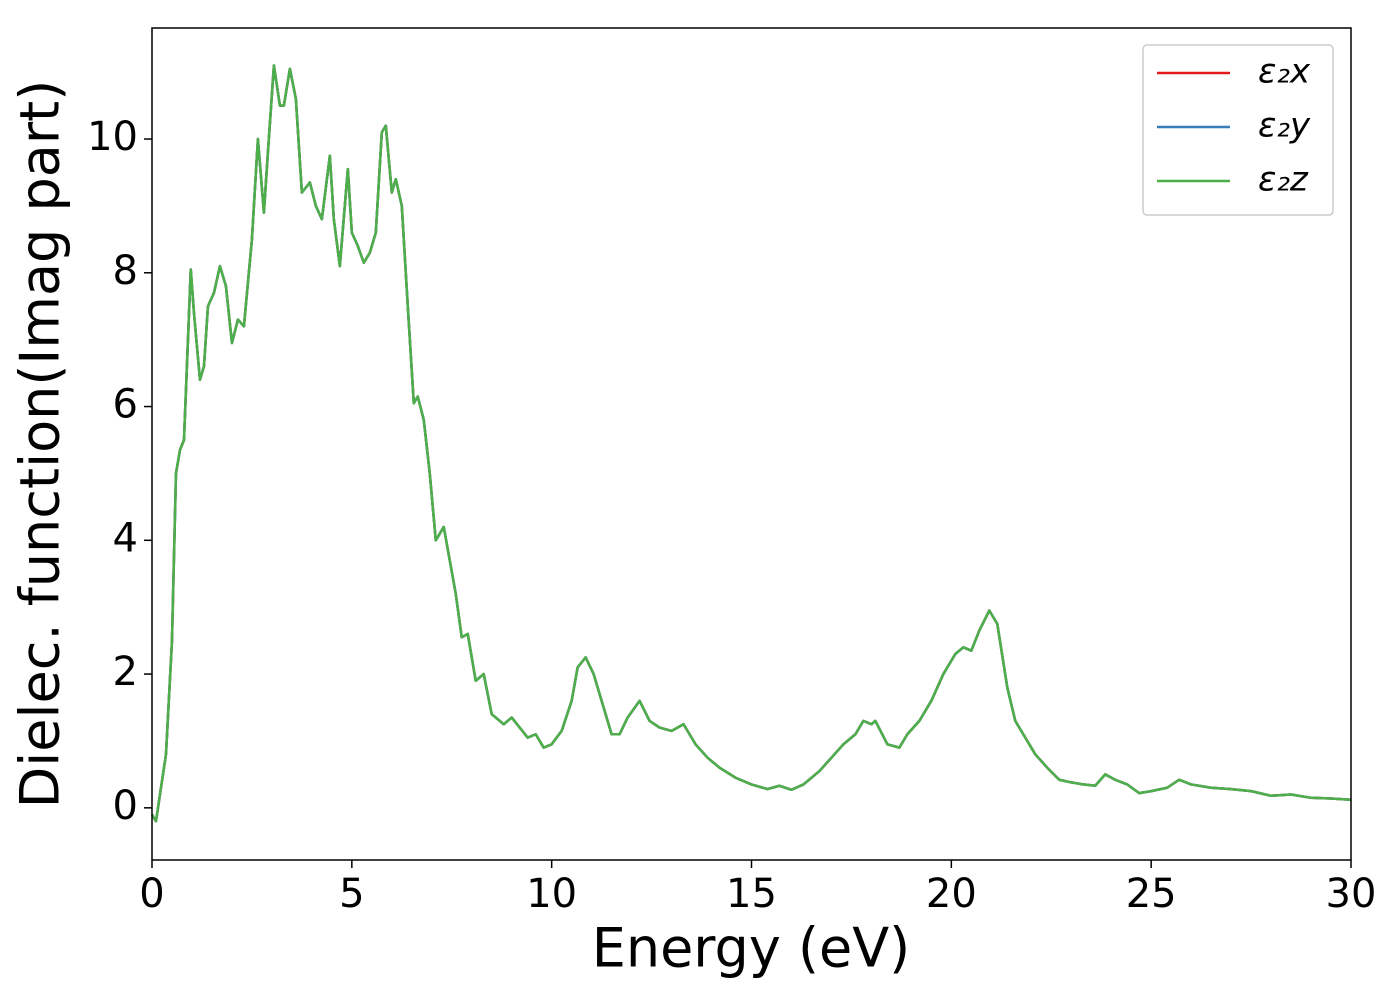  Describe the element at coordinates (125, 405) in the screenshot. I see `y-tick-label: 6` at that location.